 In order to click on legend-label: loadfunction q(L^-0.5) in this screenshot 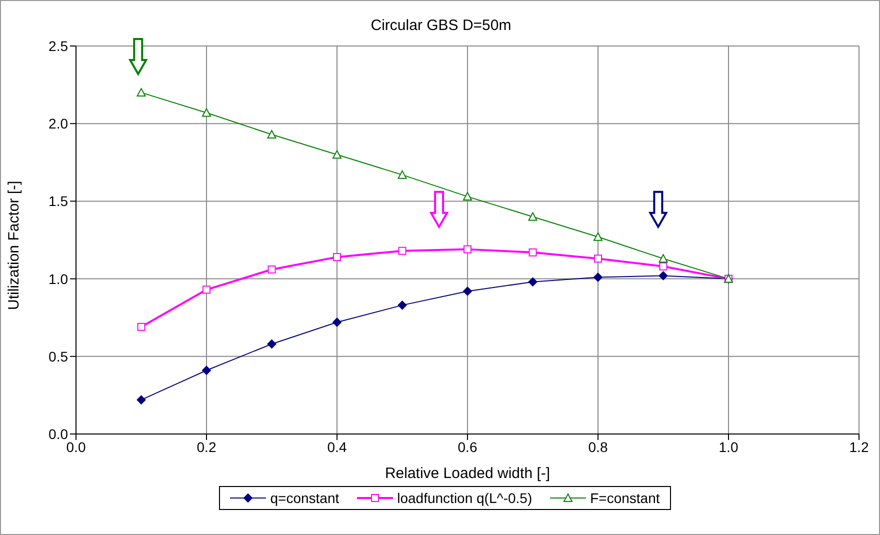, I will do `click(464, 498)`.